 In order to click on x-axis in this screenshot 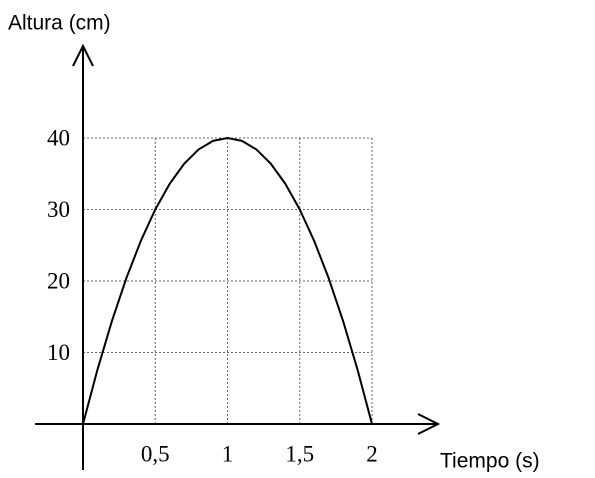, I will do `click(238, 424)`.